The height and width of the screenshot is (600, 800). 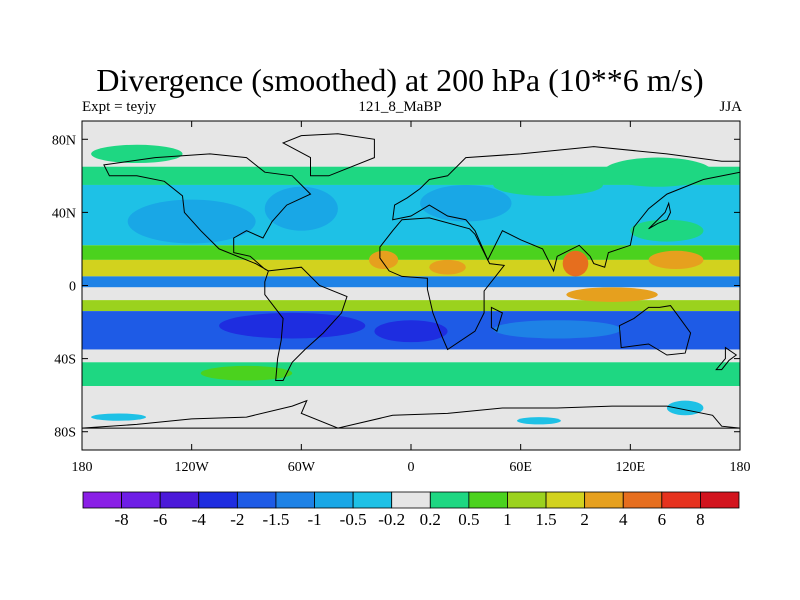 What do you see at coordinates (662, 519) in the screenshot?
I see `colorbar-label: 6` at bounding box center [662, 519].